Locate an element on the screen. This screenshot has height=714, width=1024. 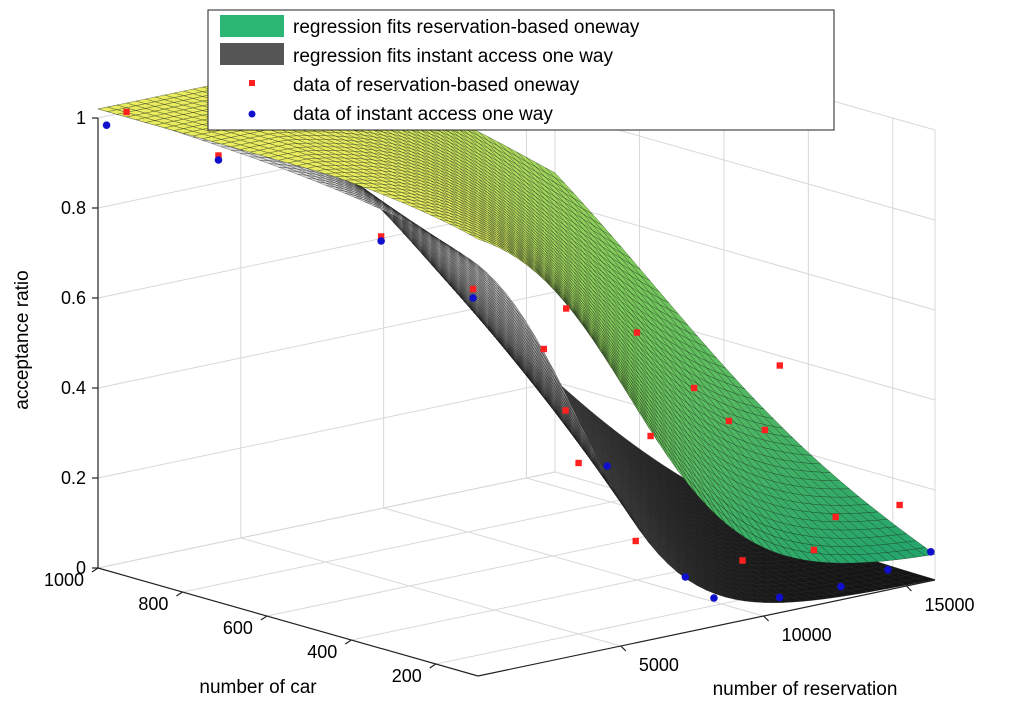
x-axis-line is located at coordinates (706, 628).